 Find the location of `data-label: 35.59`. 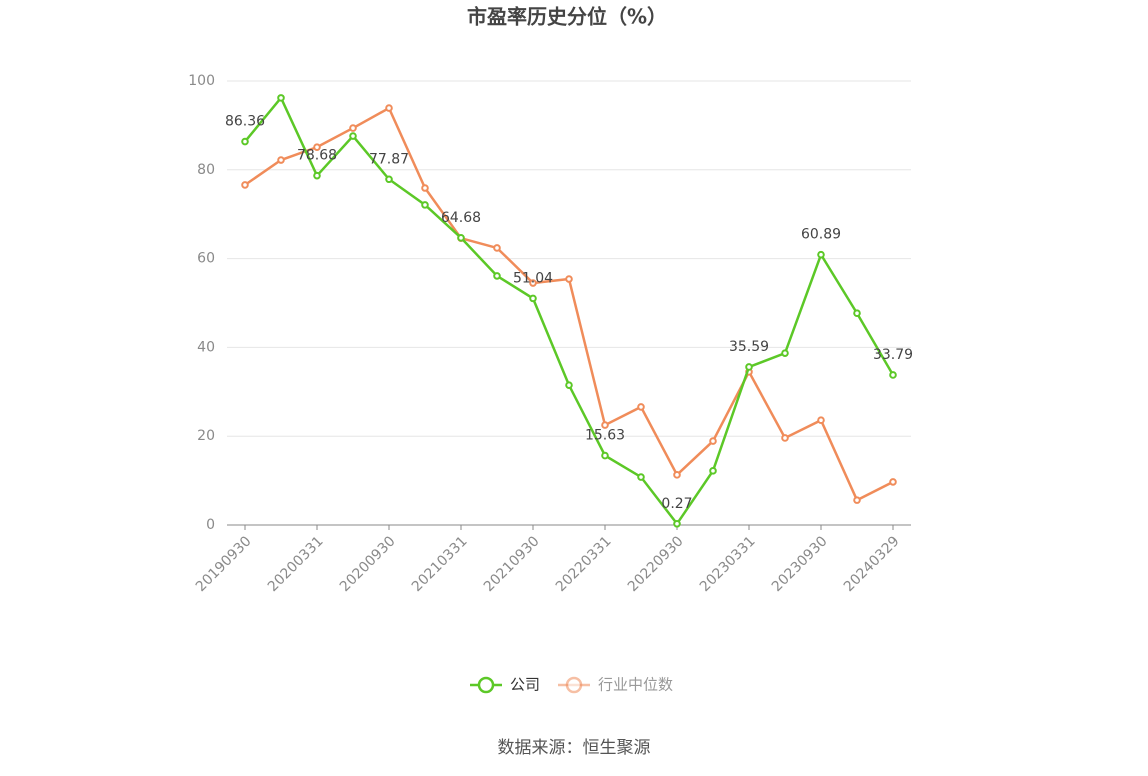

data-label: 35.59 is located at coordinates (749, 347).